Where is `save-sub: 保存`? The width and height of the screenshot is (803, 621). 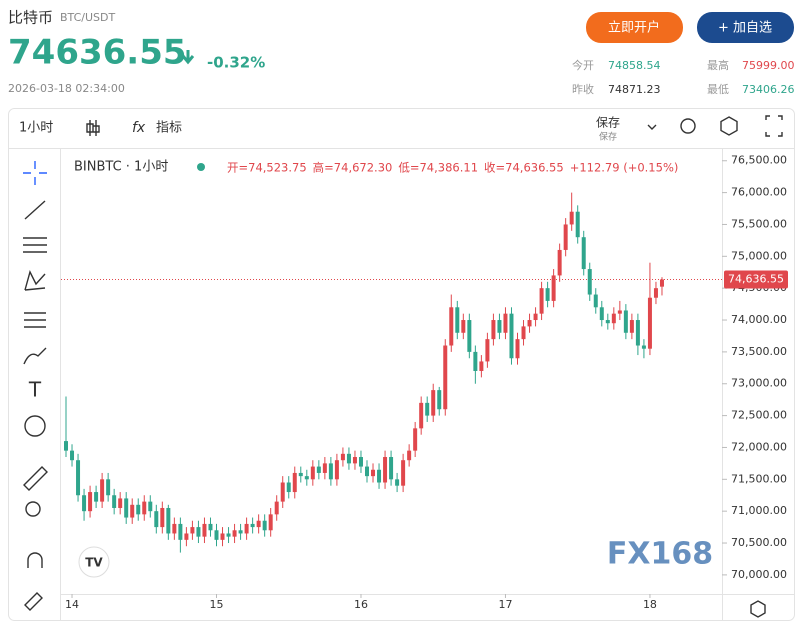 save-sub: 保存 is located at coordinates (608, 137).